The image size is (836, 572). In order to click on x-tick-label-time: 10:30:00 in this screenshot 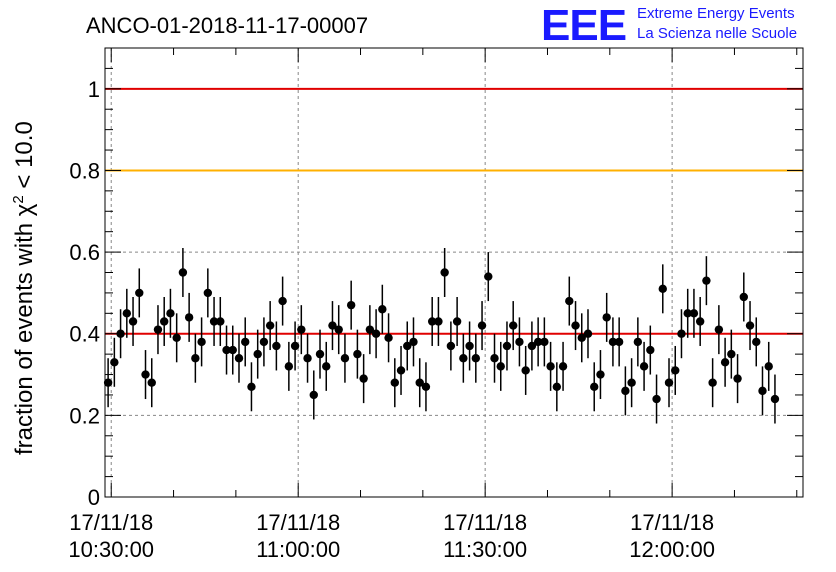, I will do `click(111, 549)`.